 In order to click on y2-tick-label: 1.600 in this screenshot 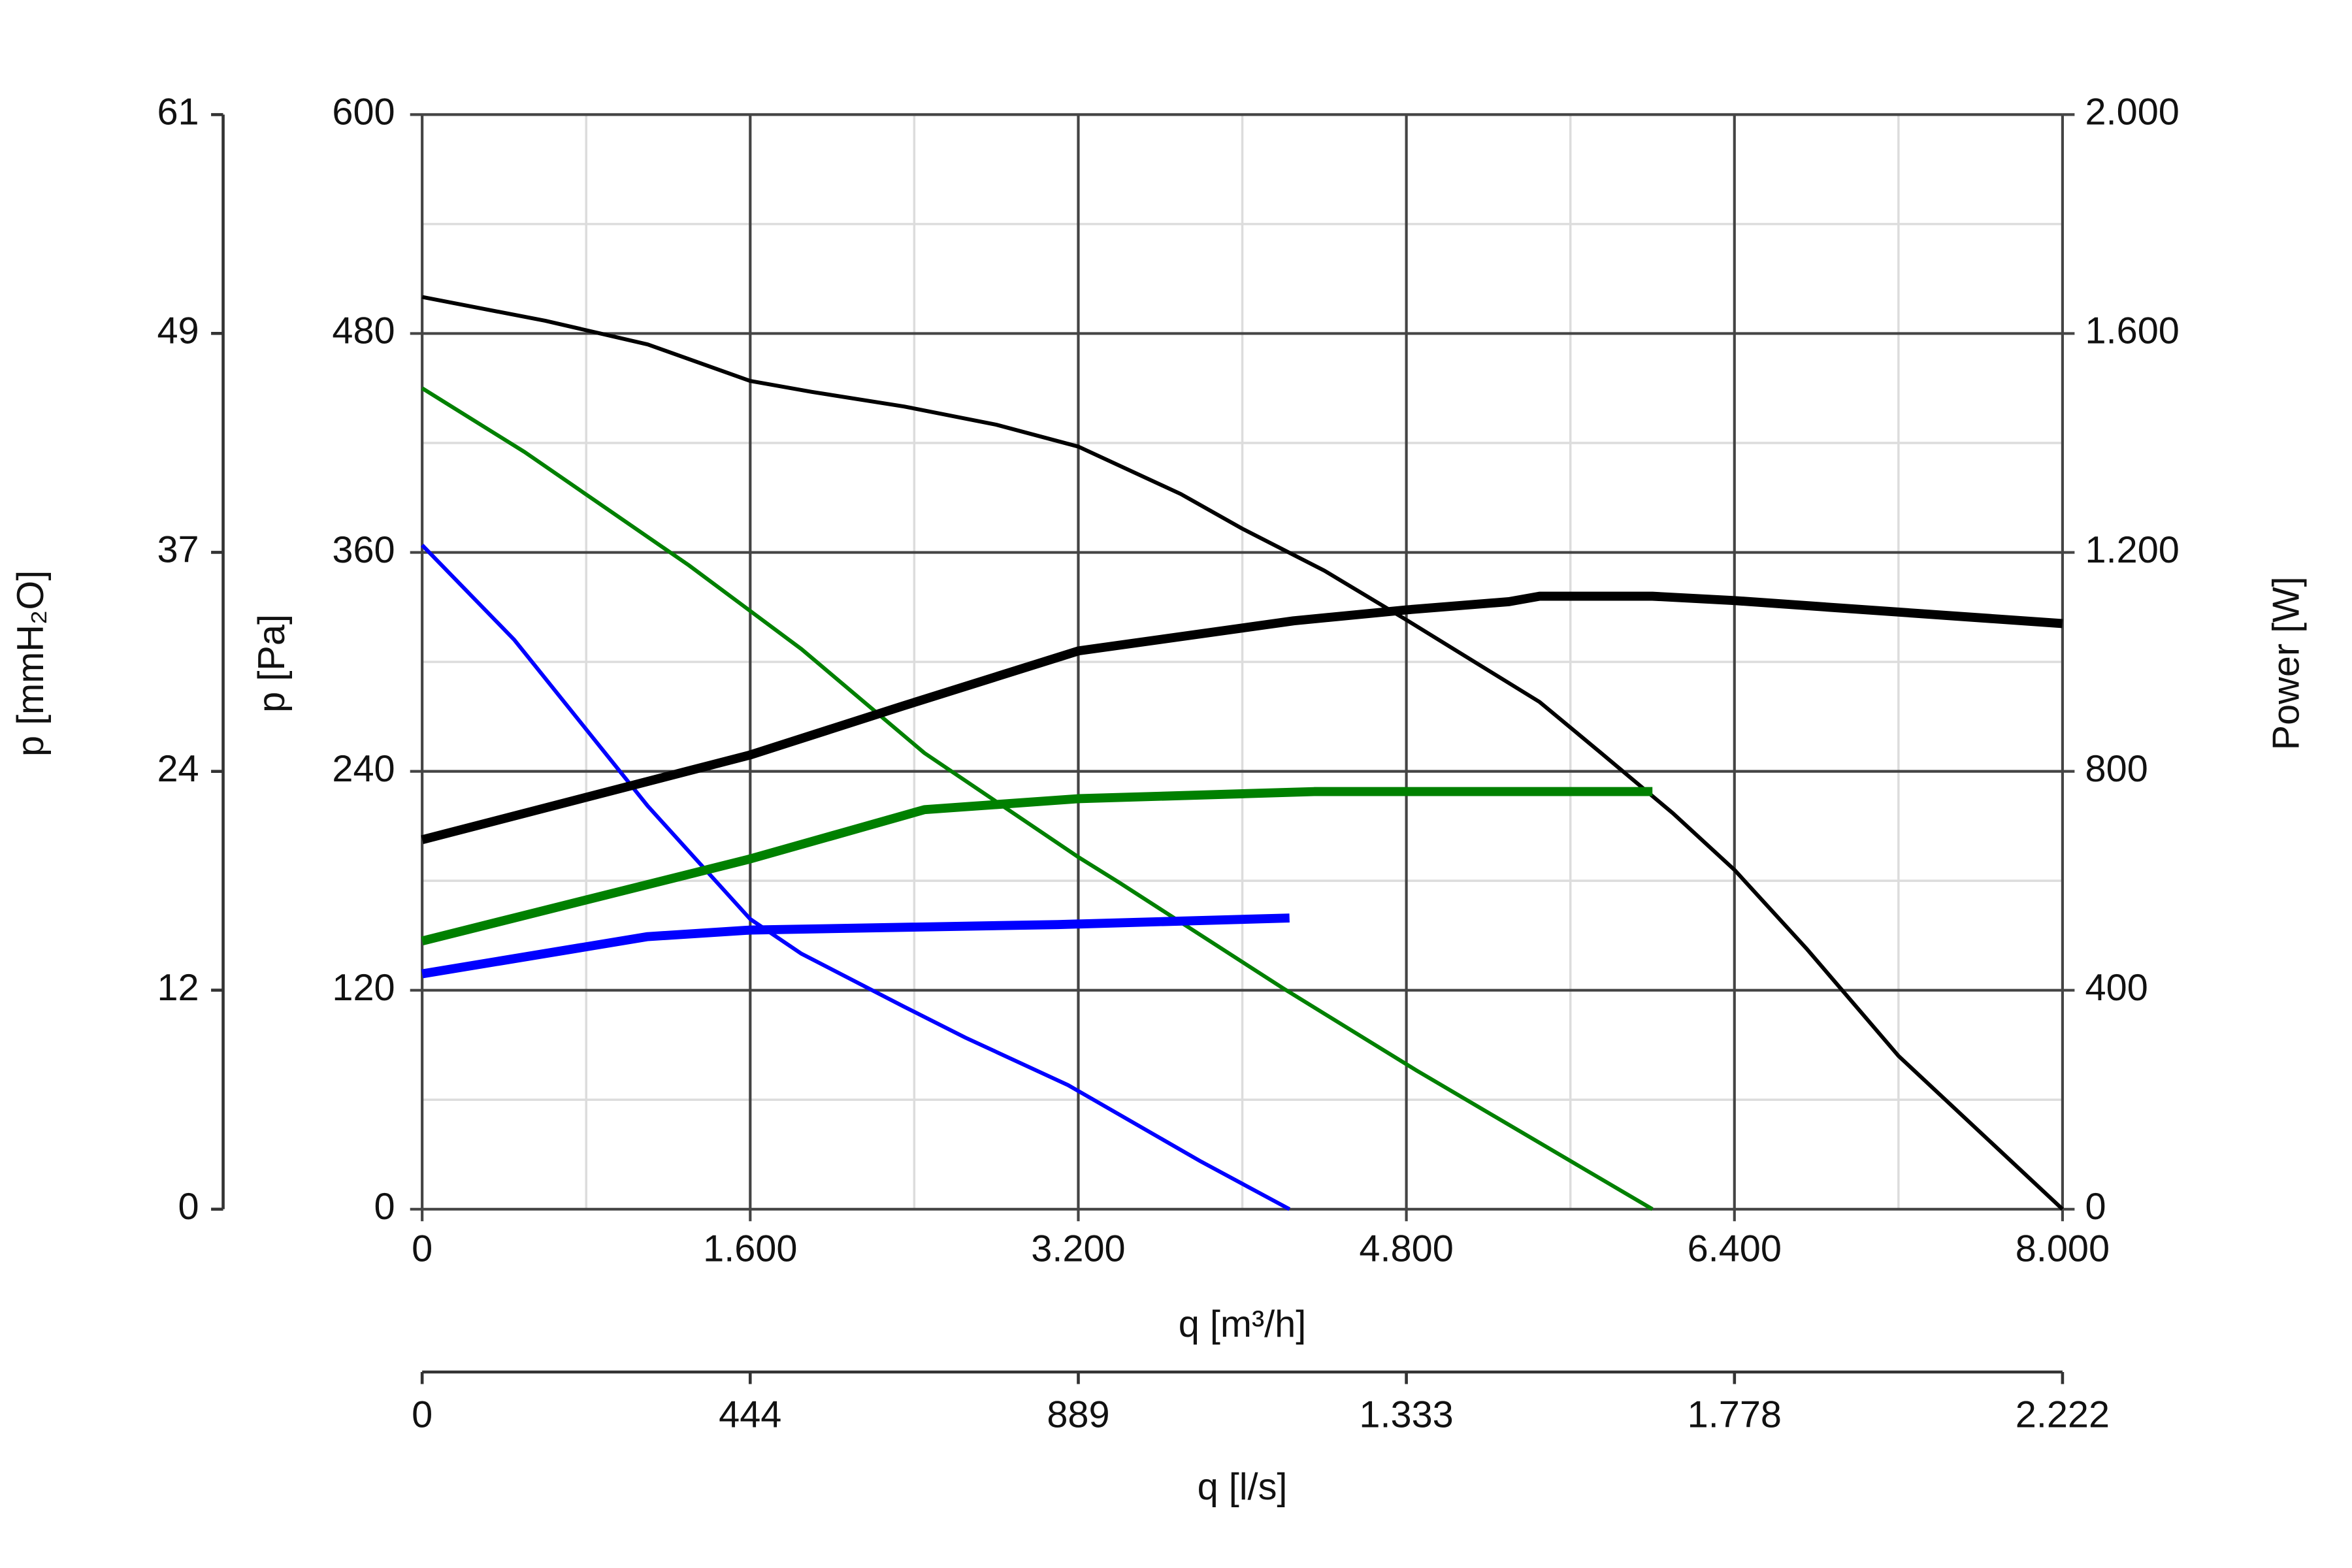, I will do `click(2132, 331)`.